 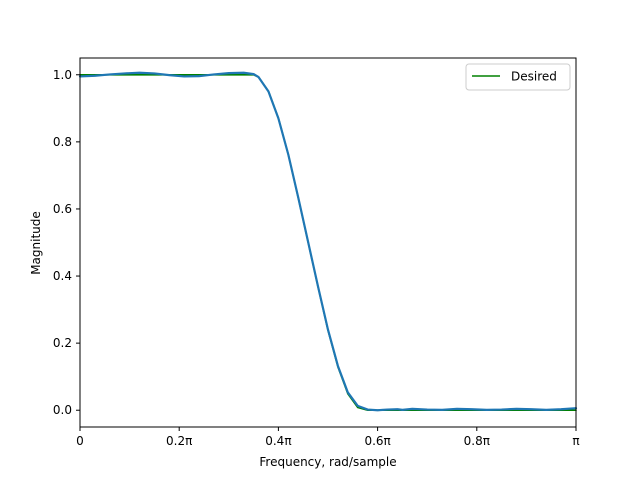 I want to click on y-tick-label: 0.0, so click(x=62, y=410).